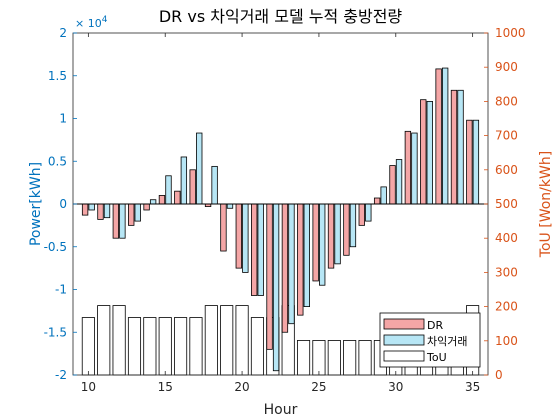  What do you see at coordinates (435, 325) in the screenshot?
I see `legend-label-dr: DR` at bounding box center [435, 325].